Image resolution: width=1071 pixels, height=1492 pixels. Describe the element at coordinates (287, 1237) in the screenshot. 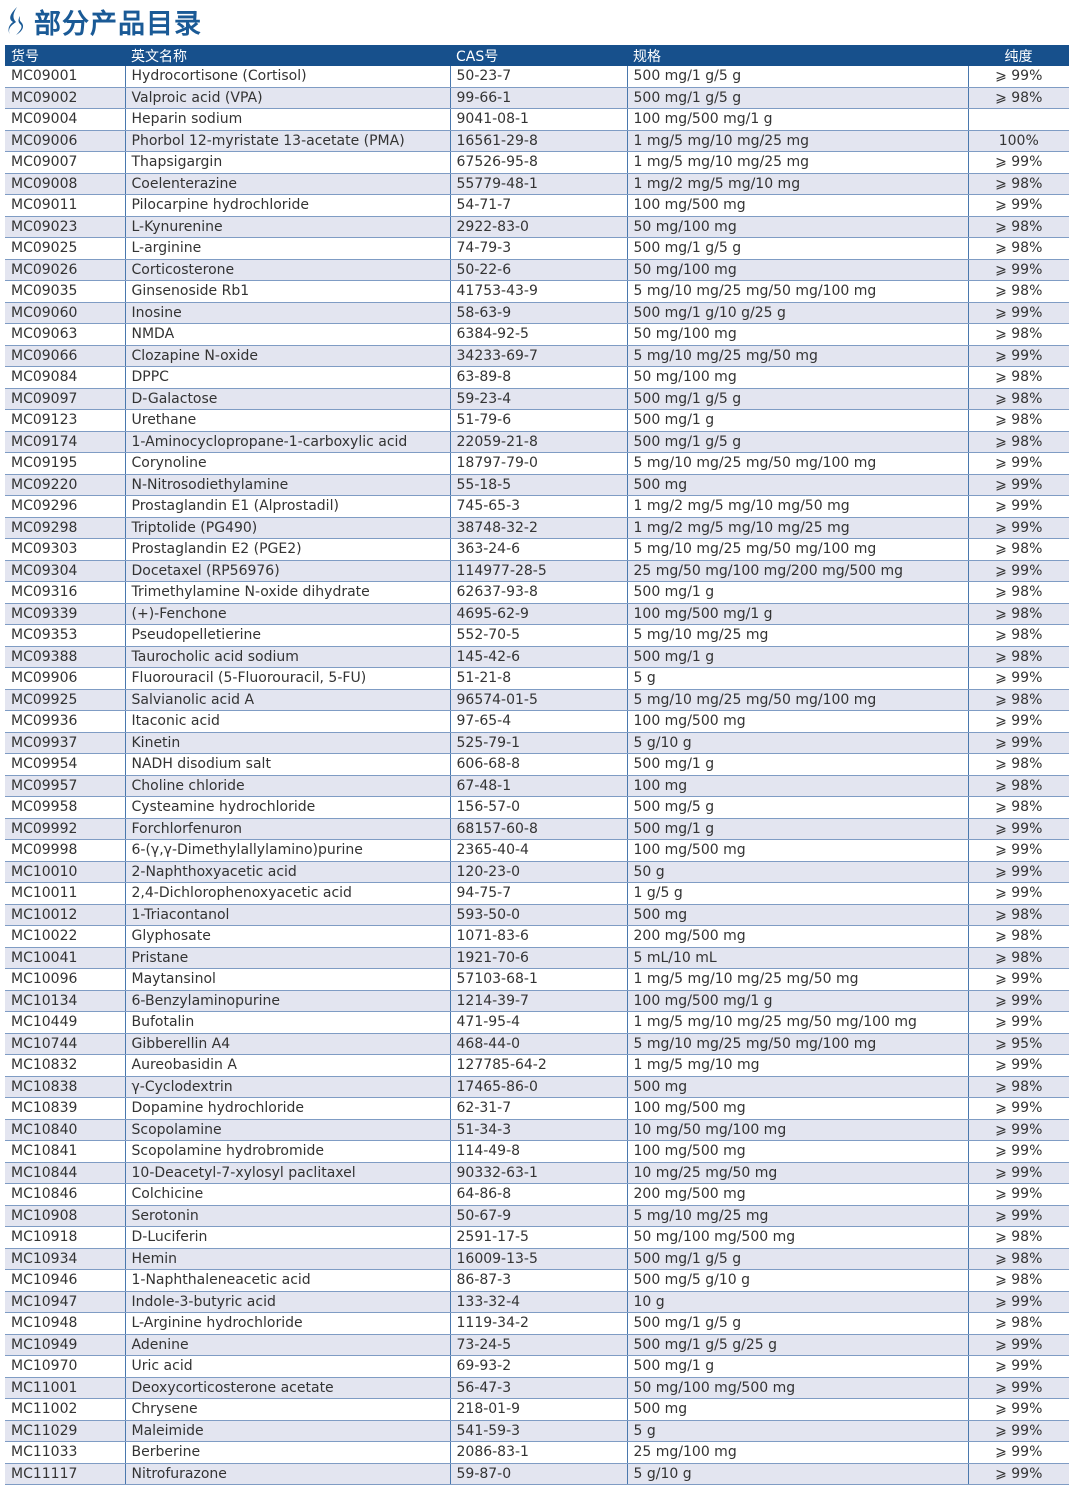

I see `cell-english-name: D-Luciferin` at that location.